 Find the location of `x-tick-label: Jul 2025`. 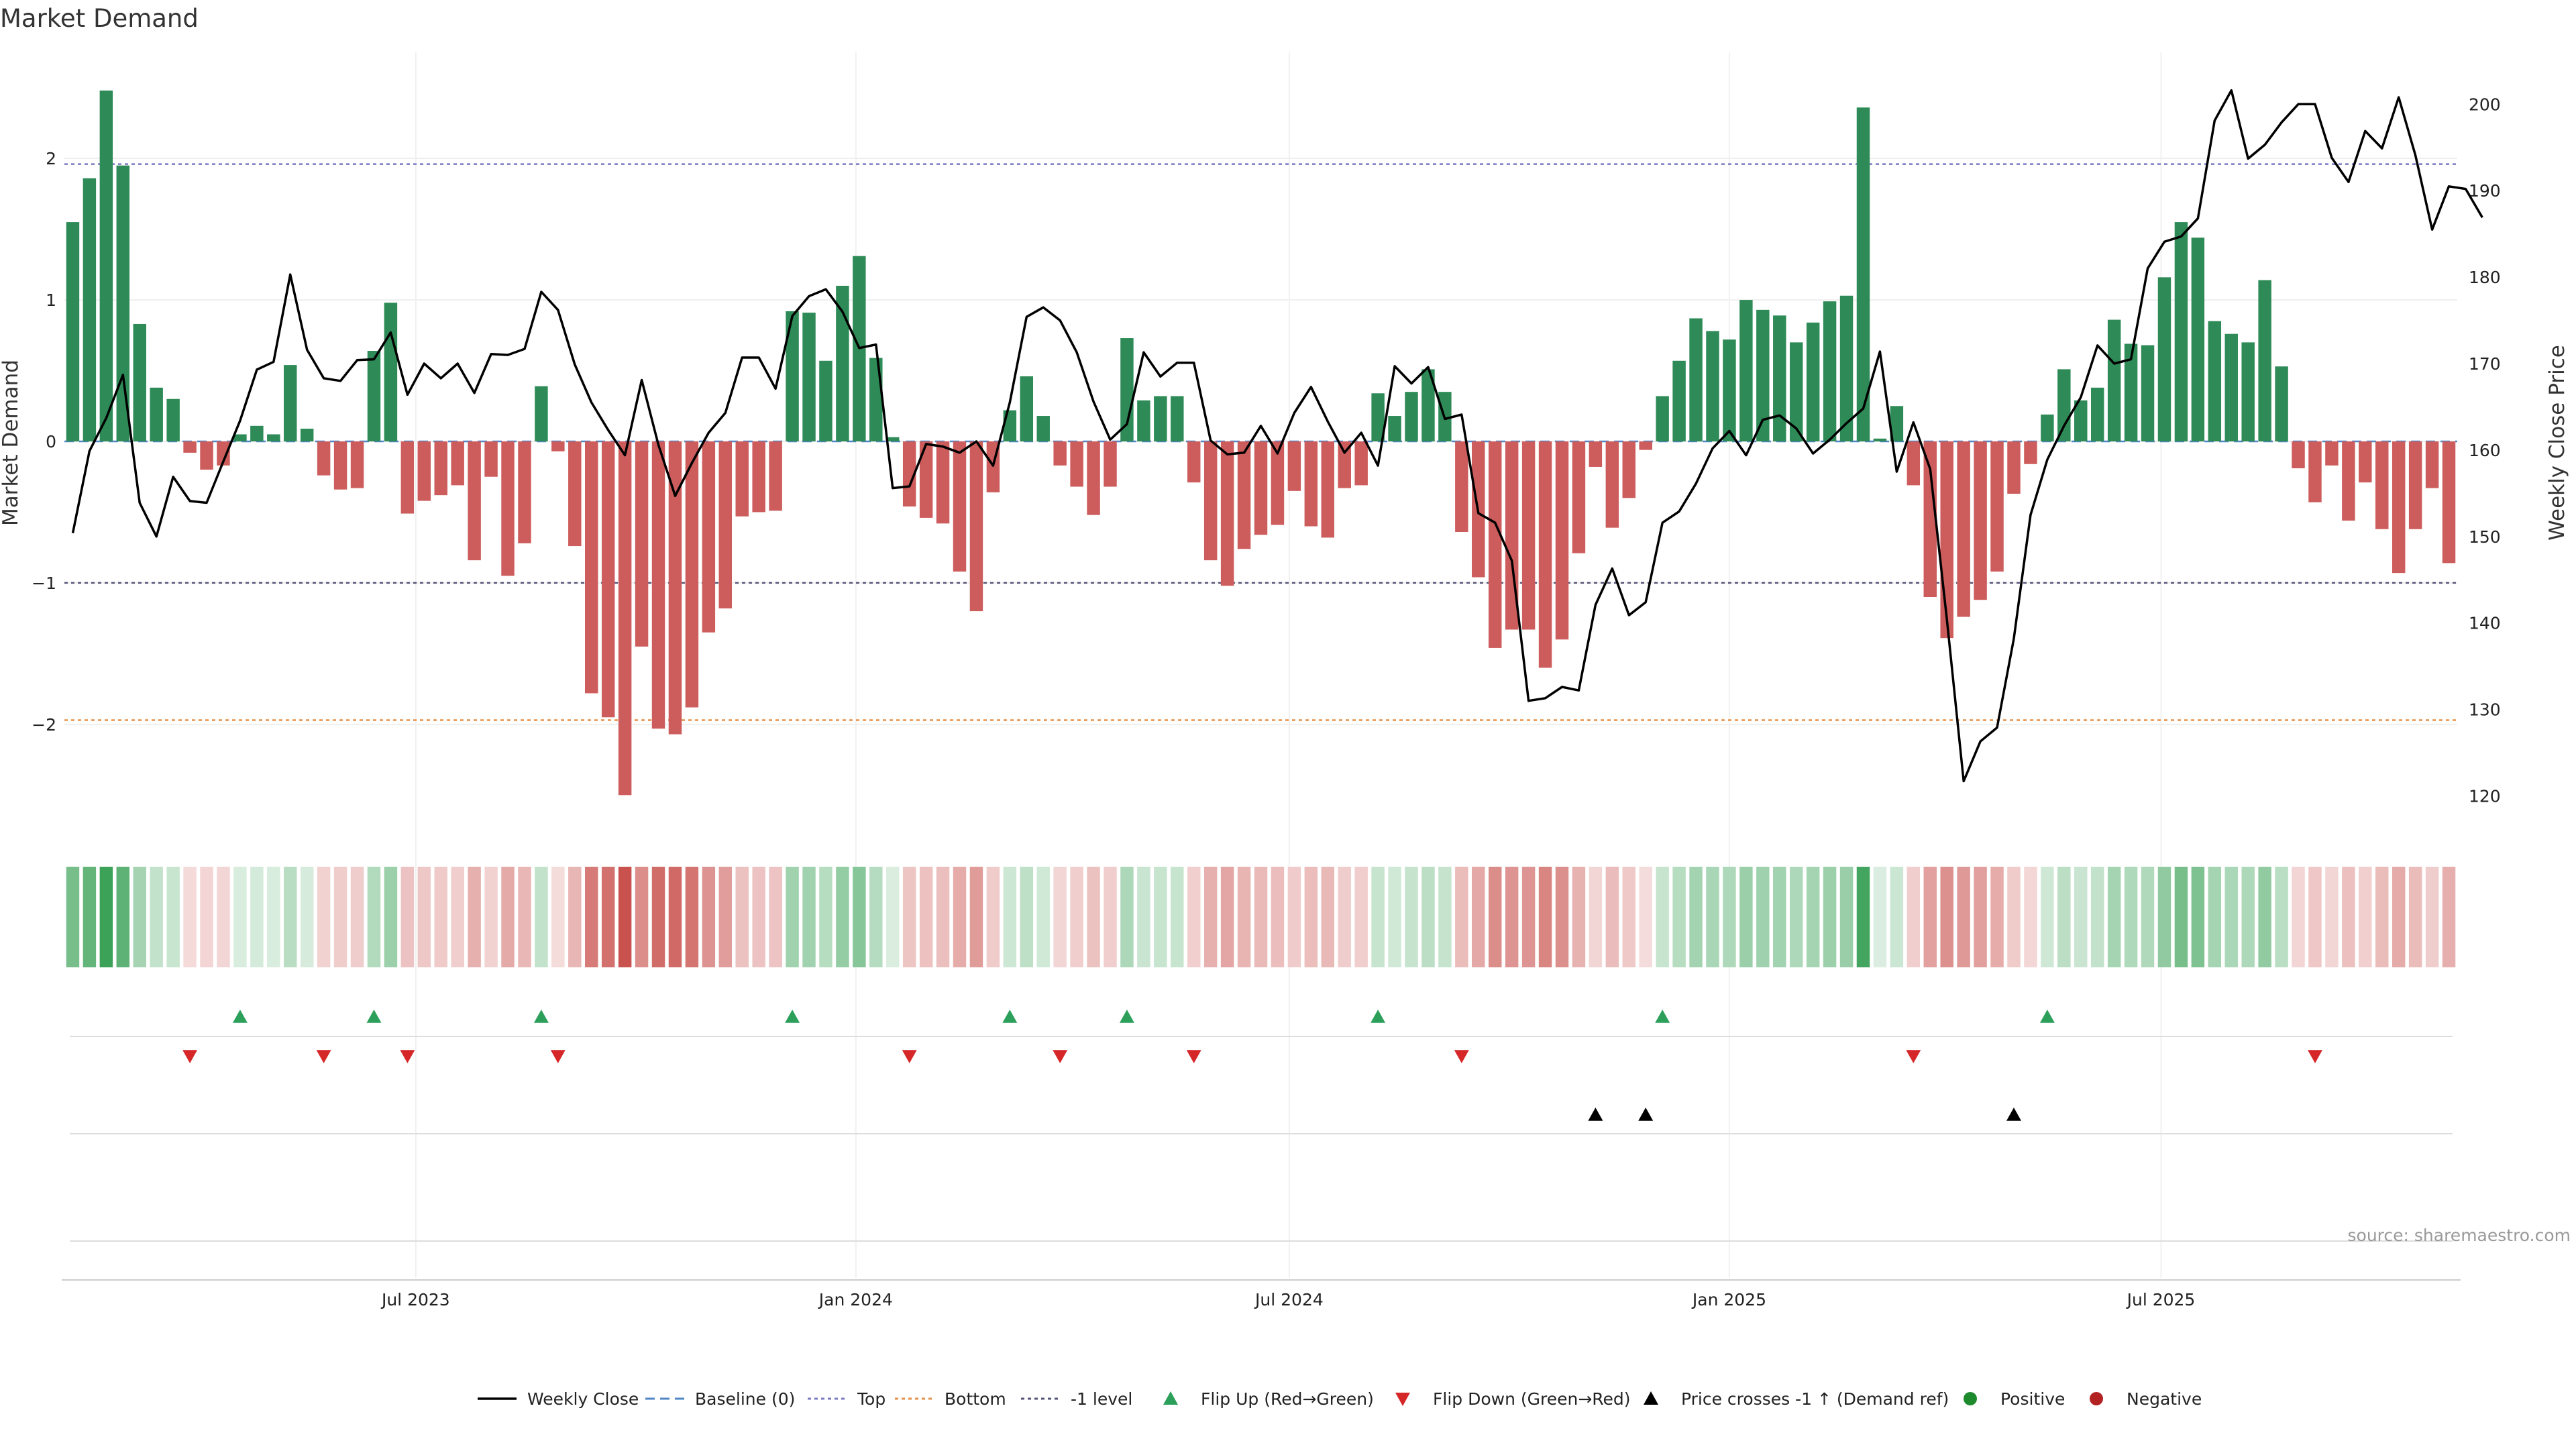

x-tick-label: Jul 2025 is located at coordinates (2161, 1299).